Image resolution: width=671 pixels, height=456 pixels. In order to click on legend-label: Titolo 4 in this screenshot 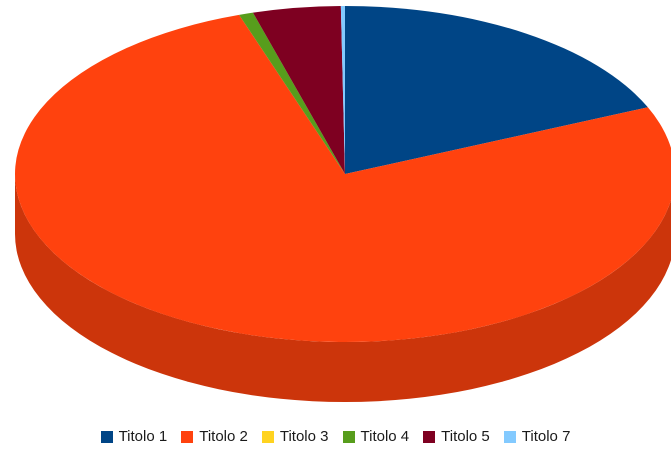, I will do `click(385, 436)`.